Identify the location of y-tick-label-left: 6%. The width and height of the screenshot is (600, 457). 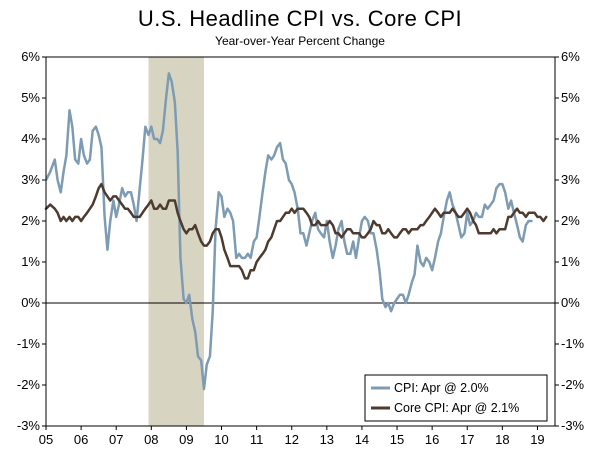
(30, 56).